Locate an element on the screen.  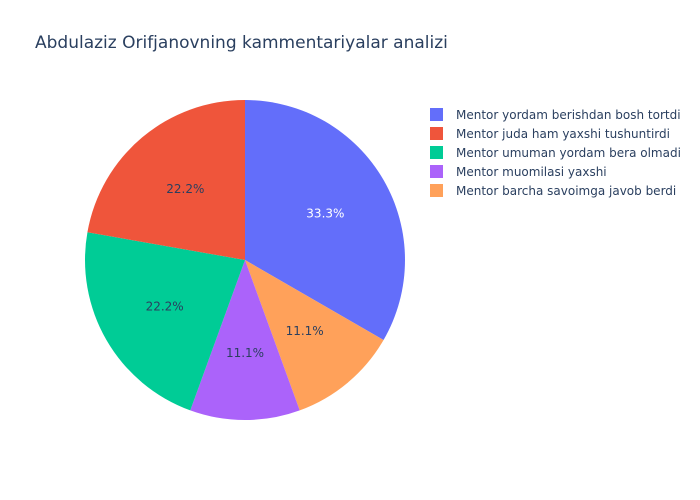
slice-percent-label-4: 22.2% is located at coordinates (185, 189).